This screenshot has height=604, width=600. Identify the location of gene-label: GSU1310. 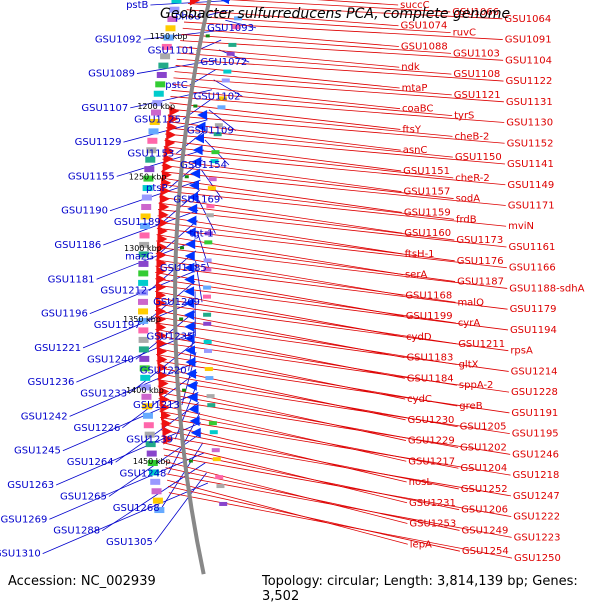
(20, 554).